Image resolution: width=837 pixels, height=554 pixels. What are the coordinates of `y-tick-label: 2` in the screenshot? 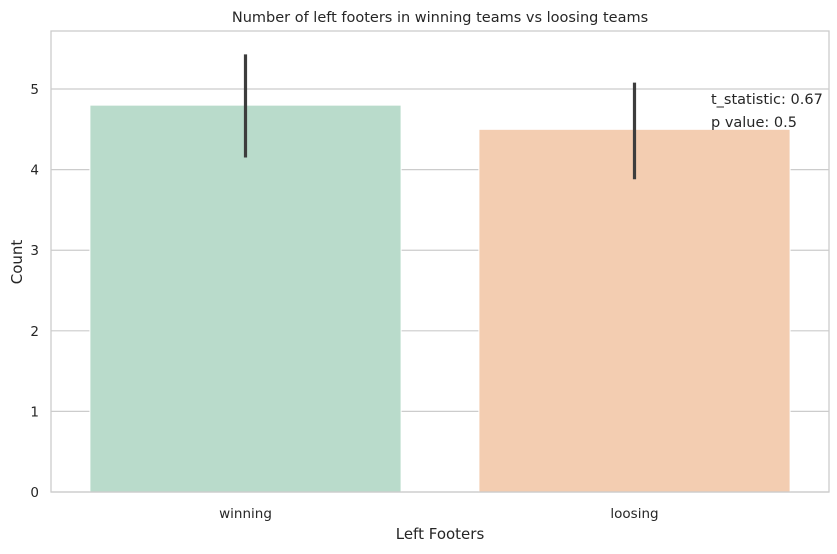 It's located at (34, 332).